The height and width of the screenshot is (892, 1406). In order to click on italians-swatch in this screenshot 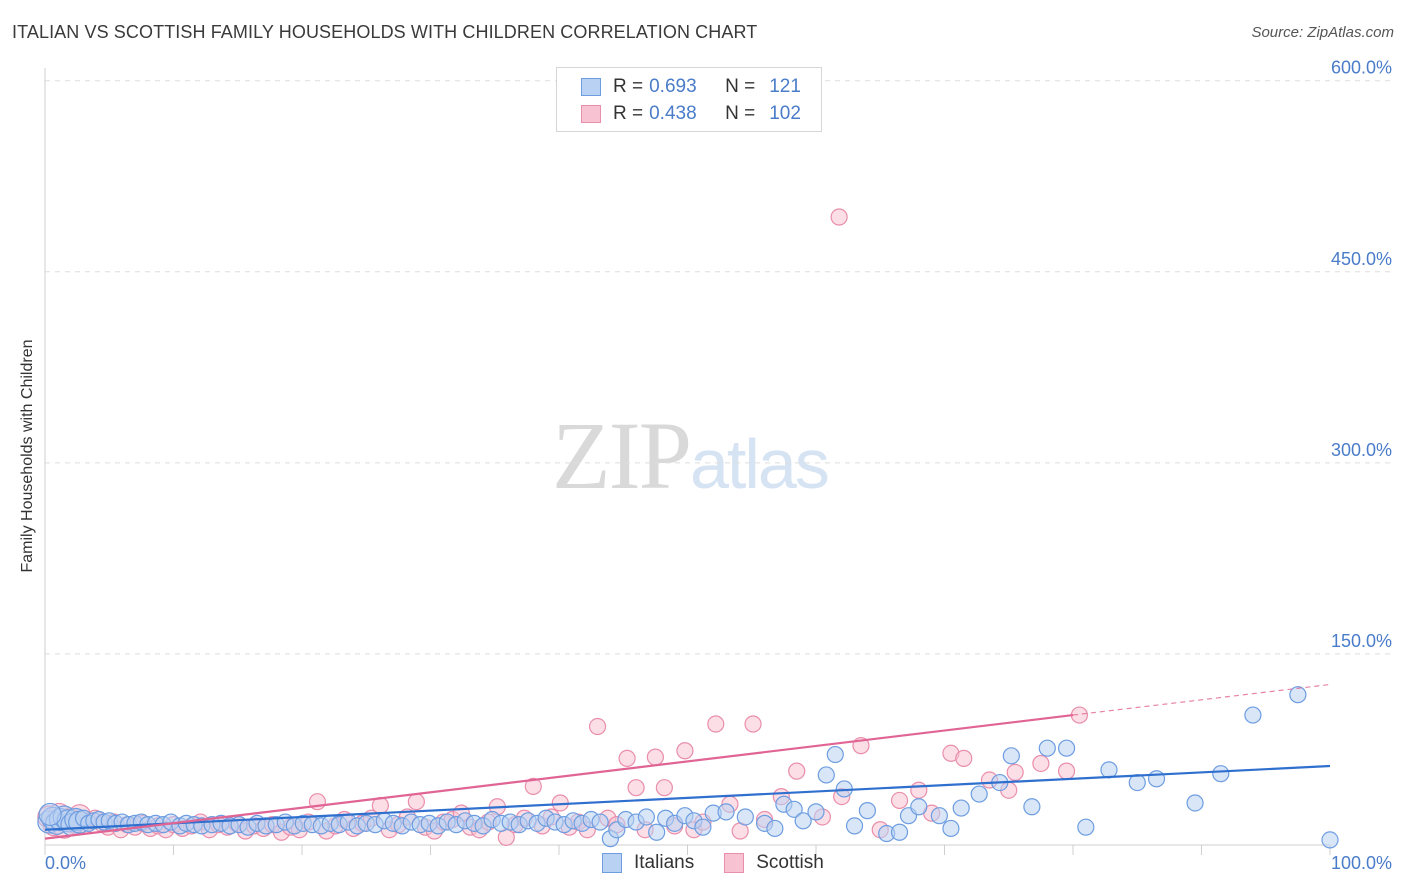, I will do `click(591, 87)`.